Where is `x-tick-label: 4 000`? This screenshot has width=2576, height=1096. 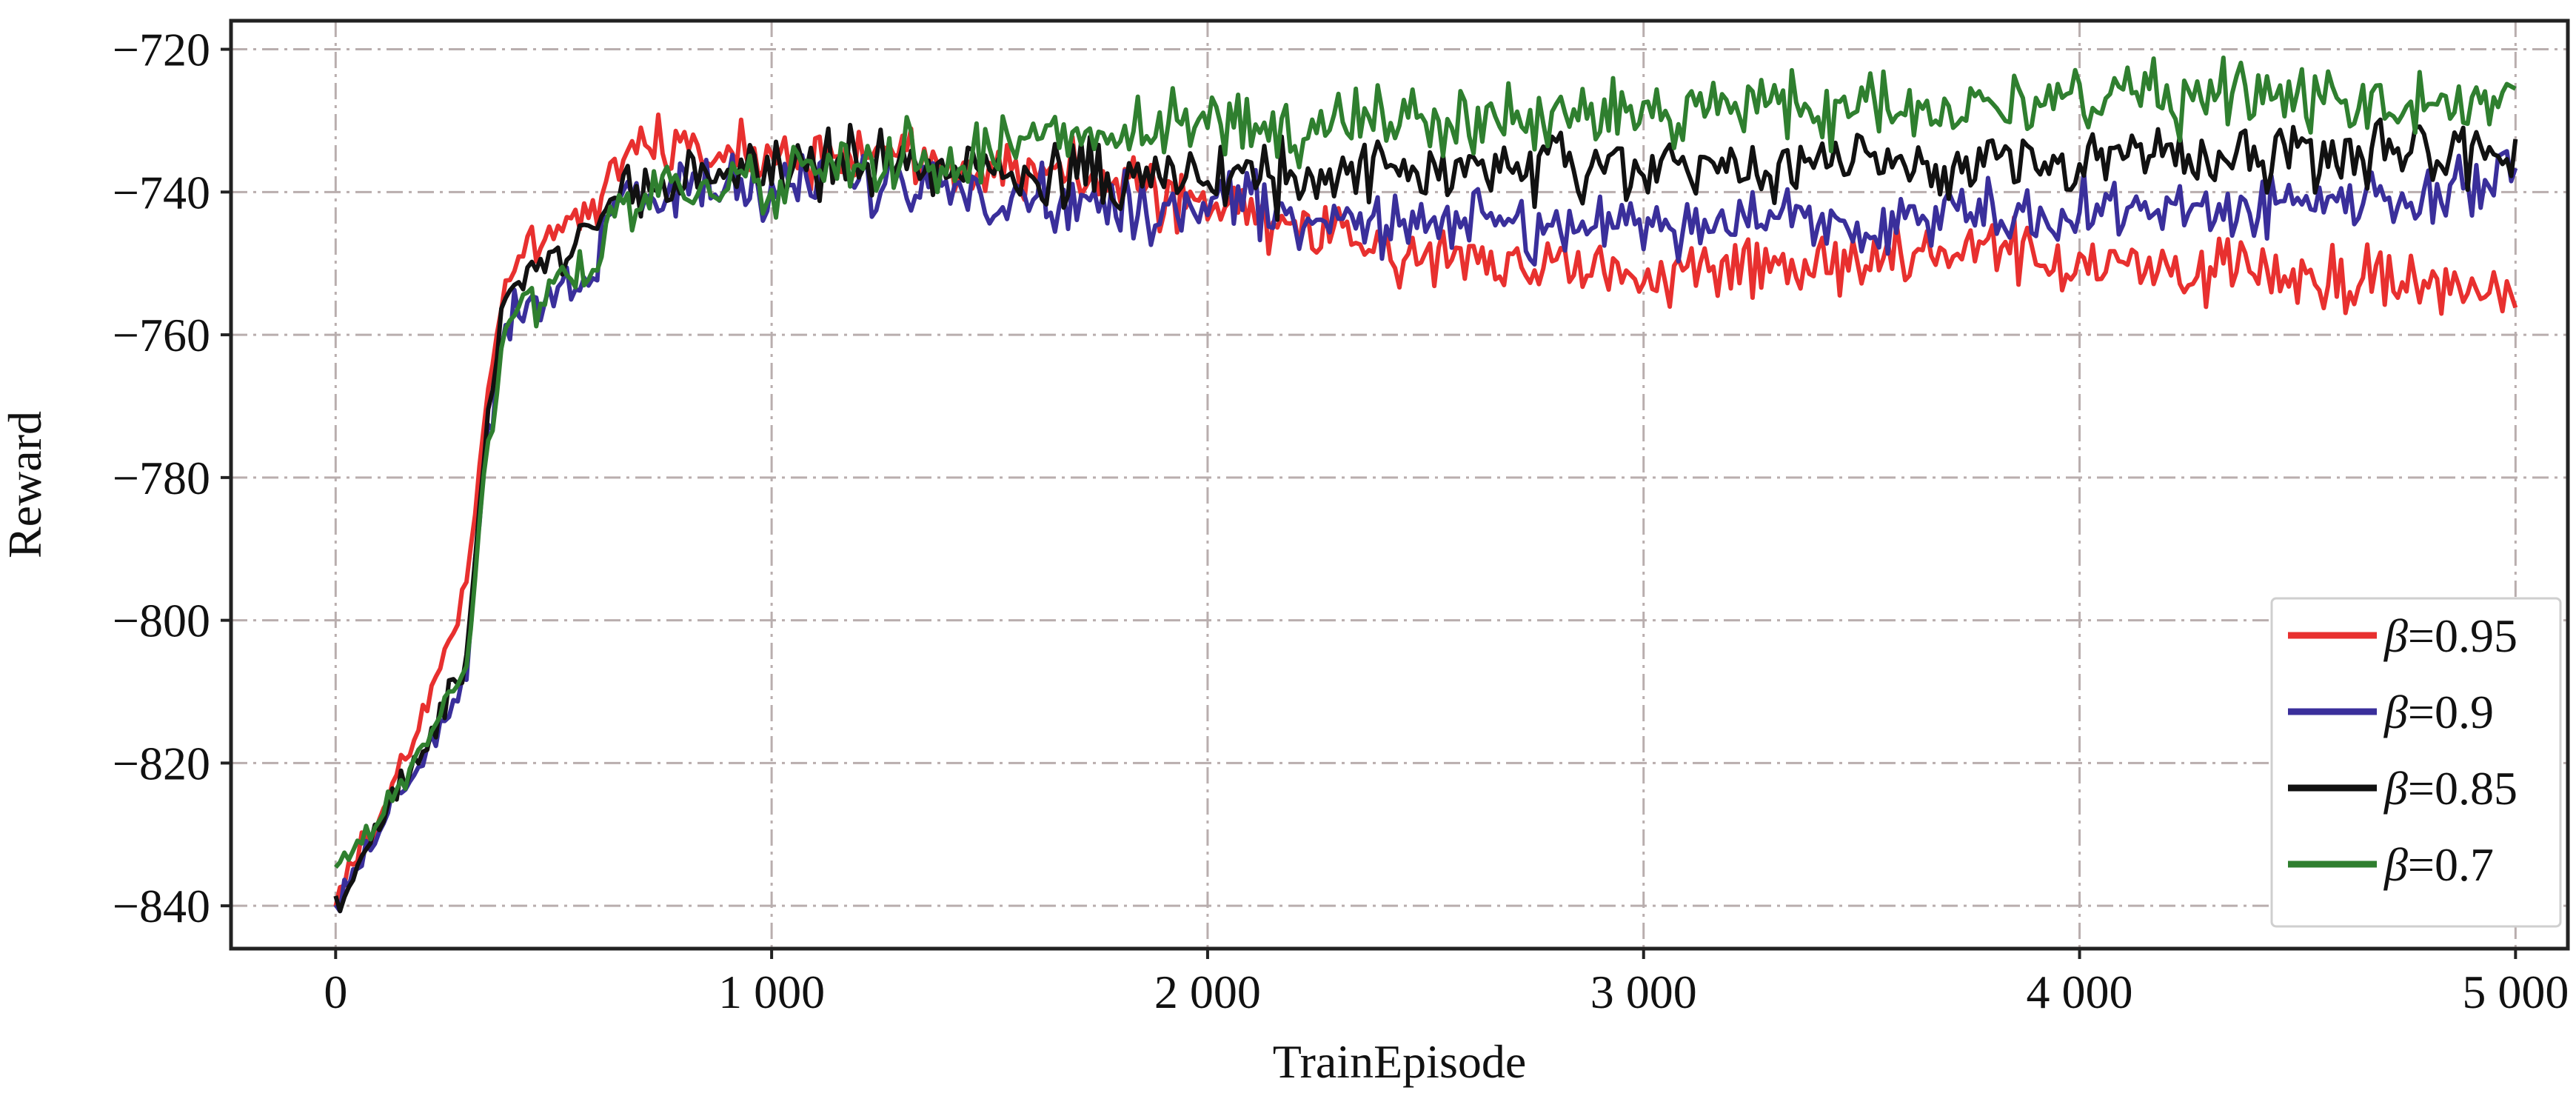
x-tick-label: 4 000 is located at coordinates (2080, 992).